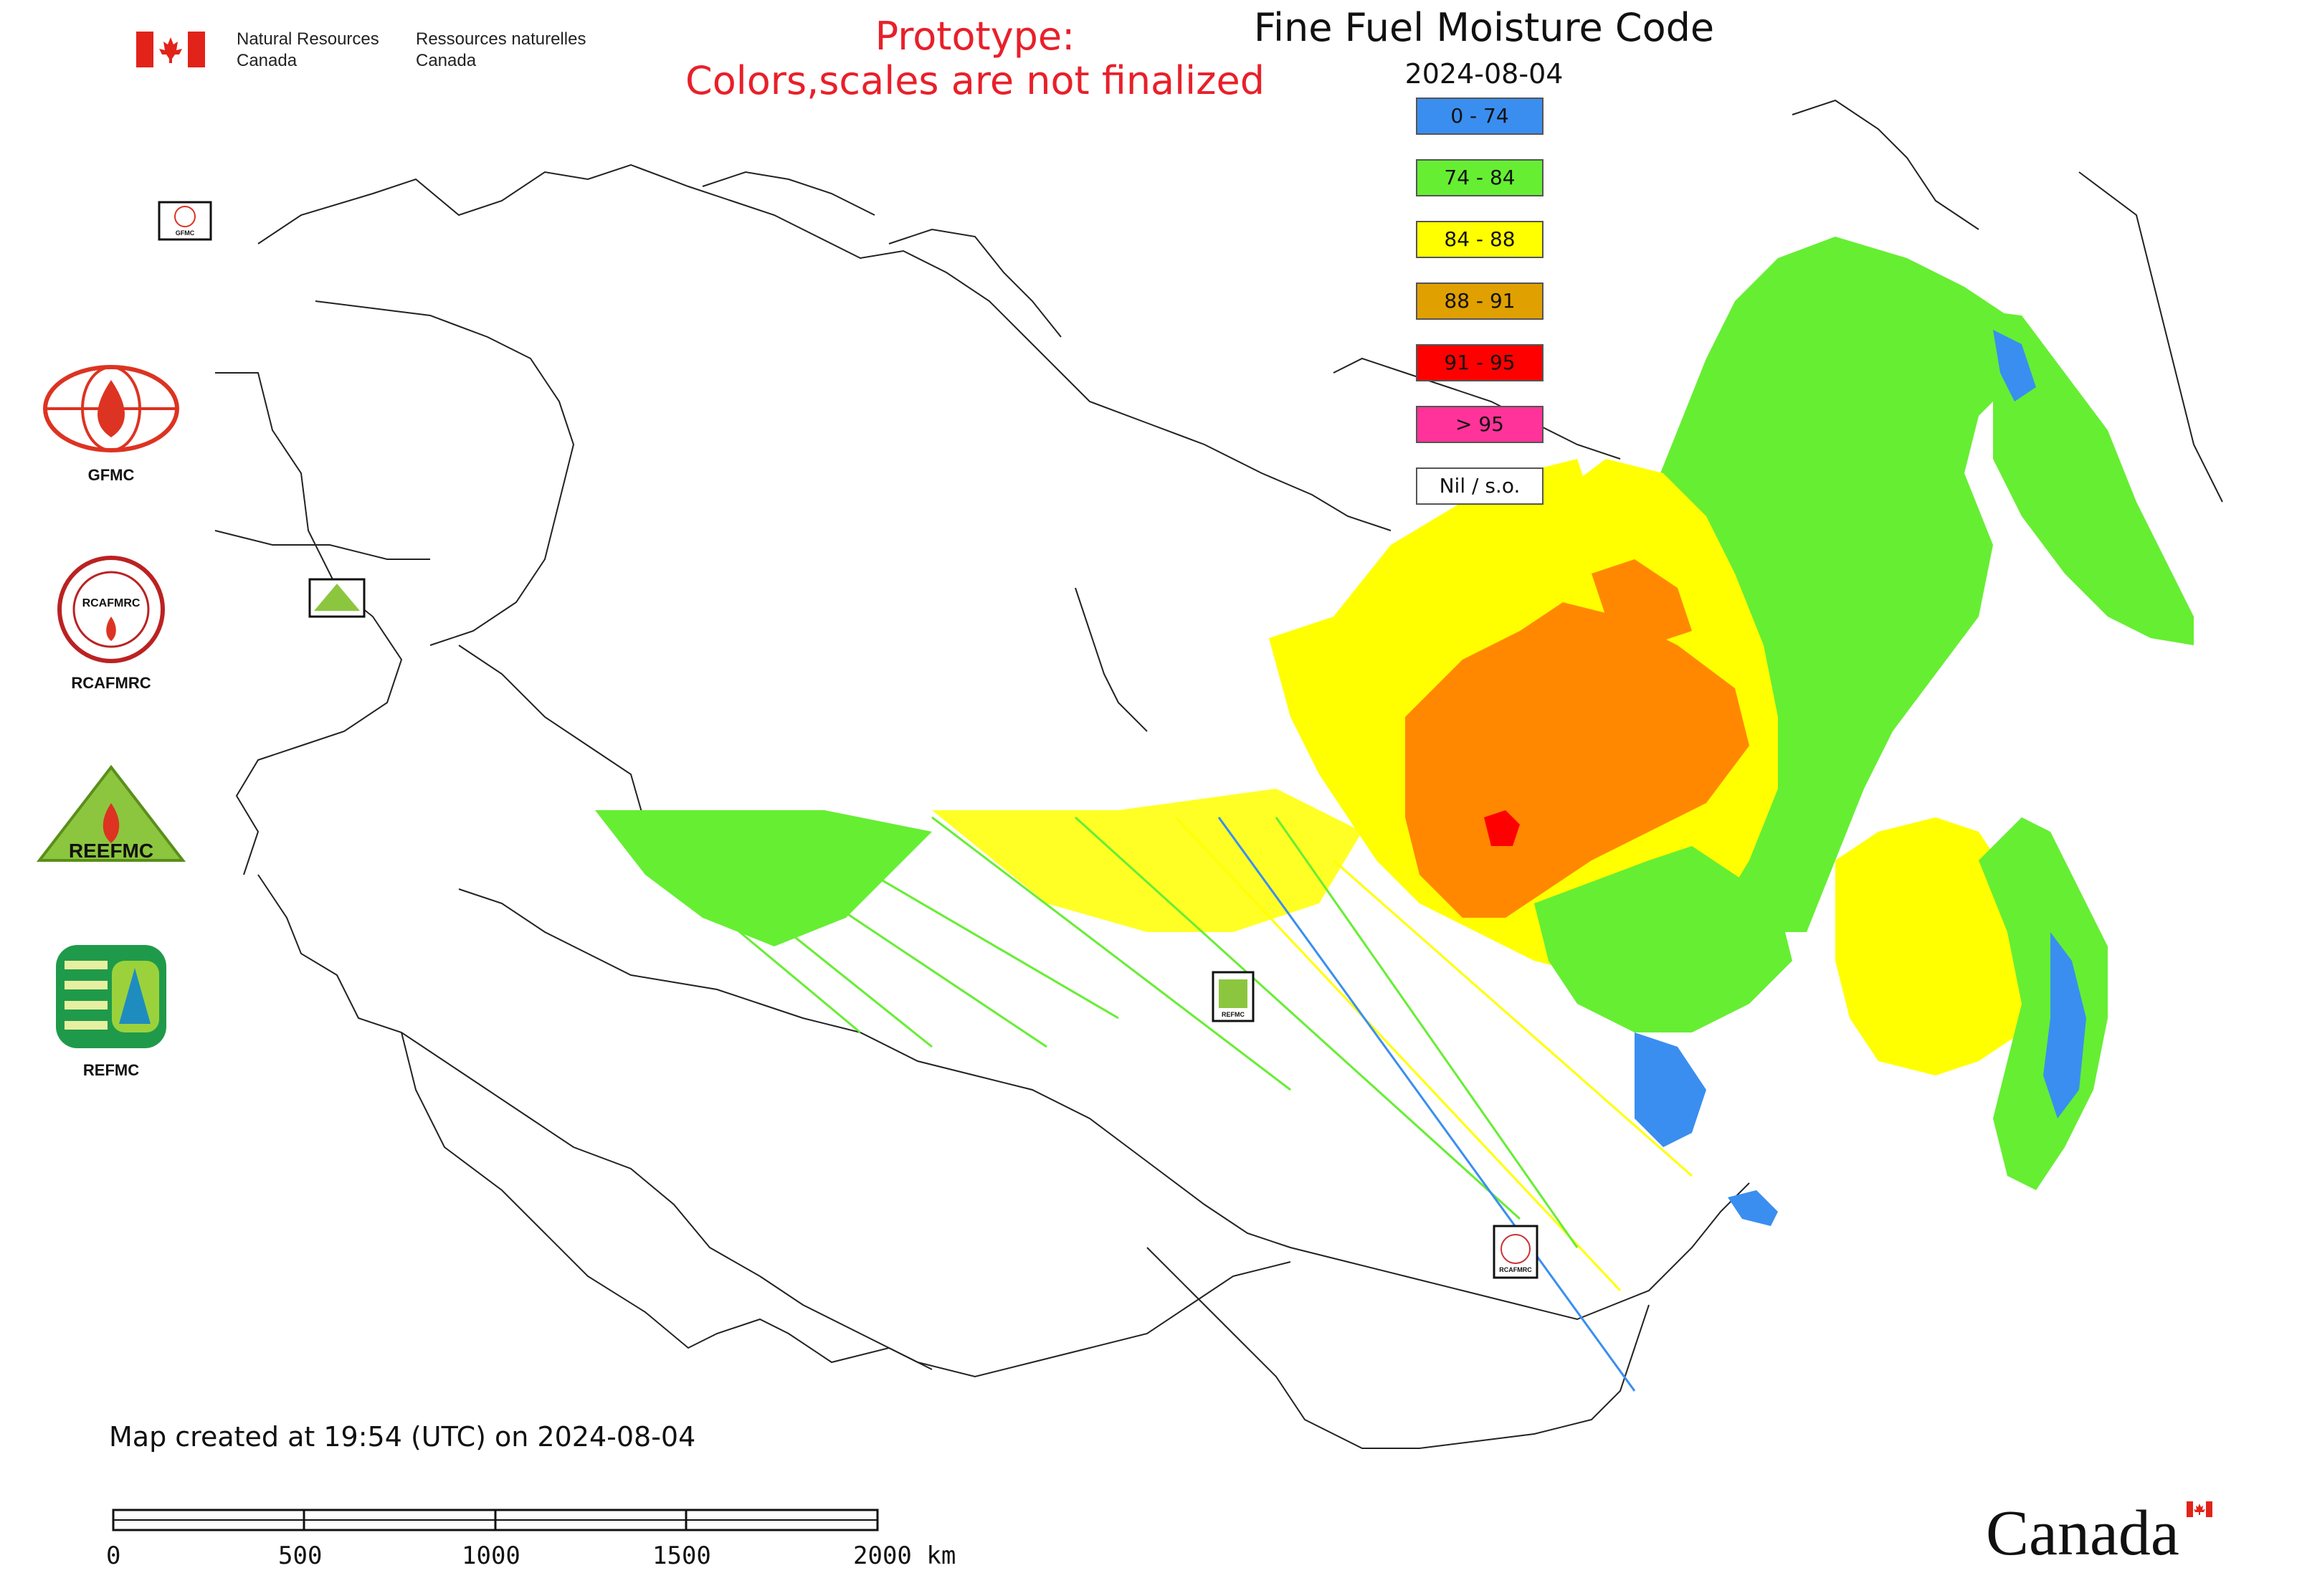  Describe the element at coordinates (113, 1556) in the screenshot. I see `scale-tick: 0` at that location.